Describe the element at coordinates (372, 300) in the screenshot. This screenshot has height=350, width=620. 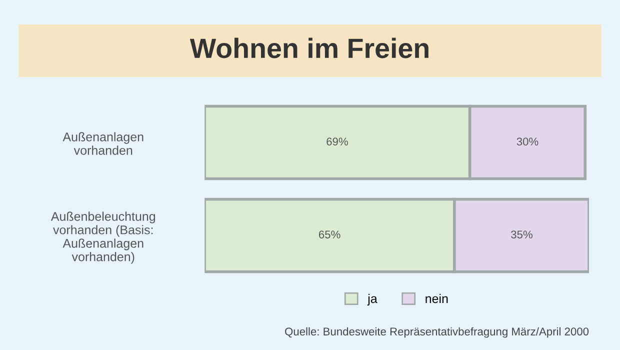
I see `legend-label: ja` at that location.